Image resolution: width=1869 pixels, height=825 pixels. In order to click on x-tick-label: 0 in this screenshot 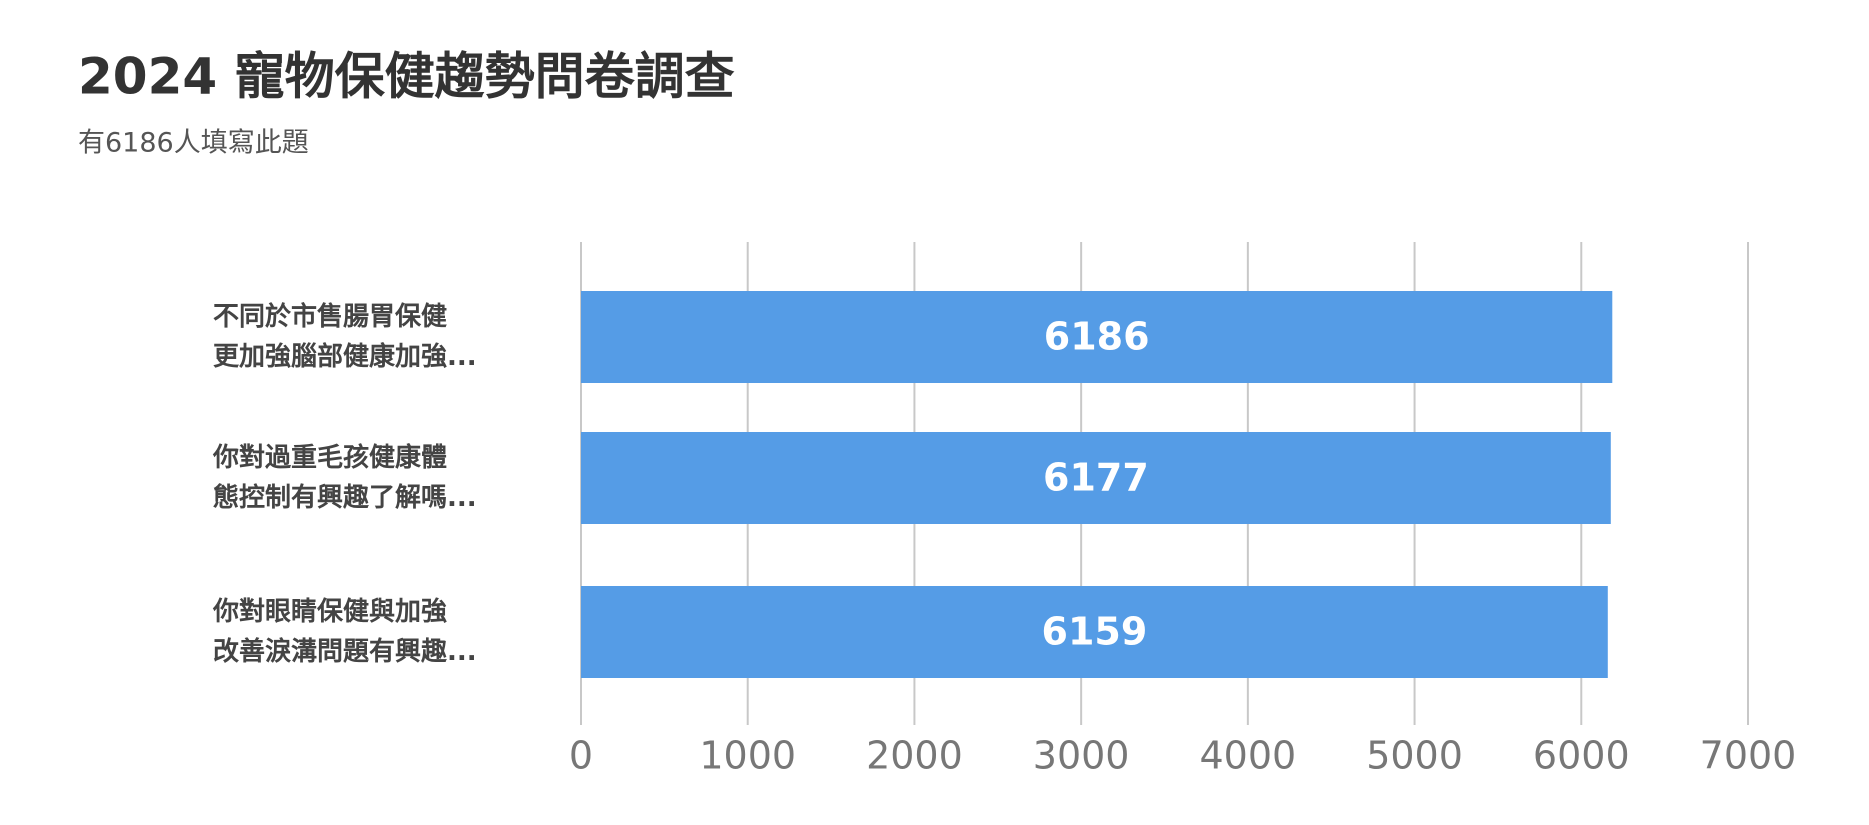, I will do `click(581, 756)`.